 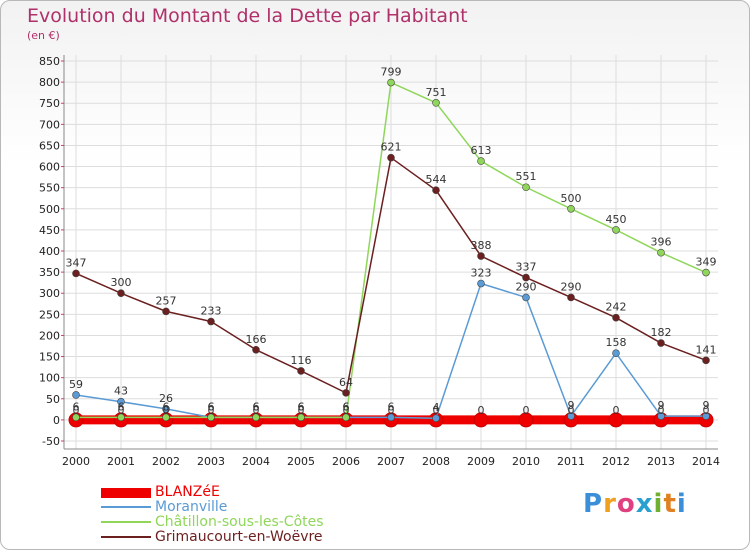 What do you see at coordinates (166, 300) in the screenshot?
I see `data-label: 257` at bounding box center [166, 300].